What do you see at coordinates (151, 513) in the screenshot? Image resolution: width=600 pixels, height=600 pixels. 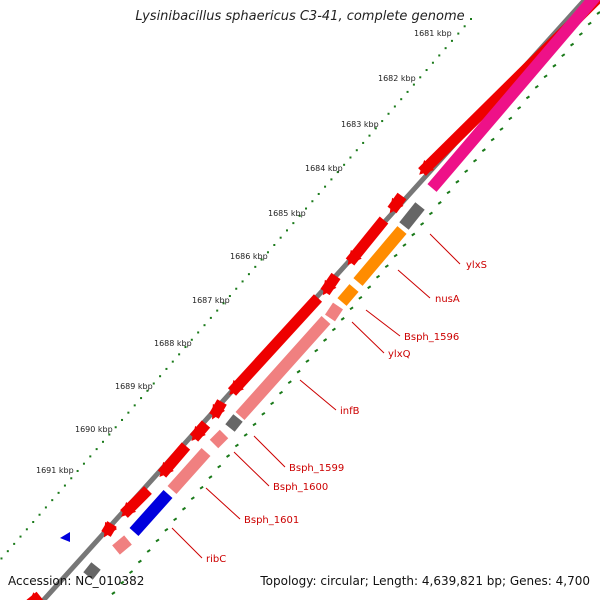 I see `gene-block-ribC` at bounding box center [151, 513].